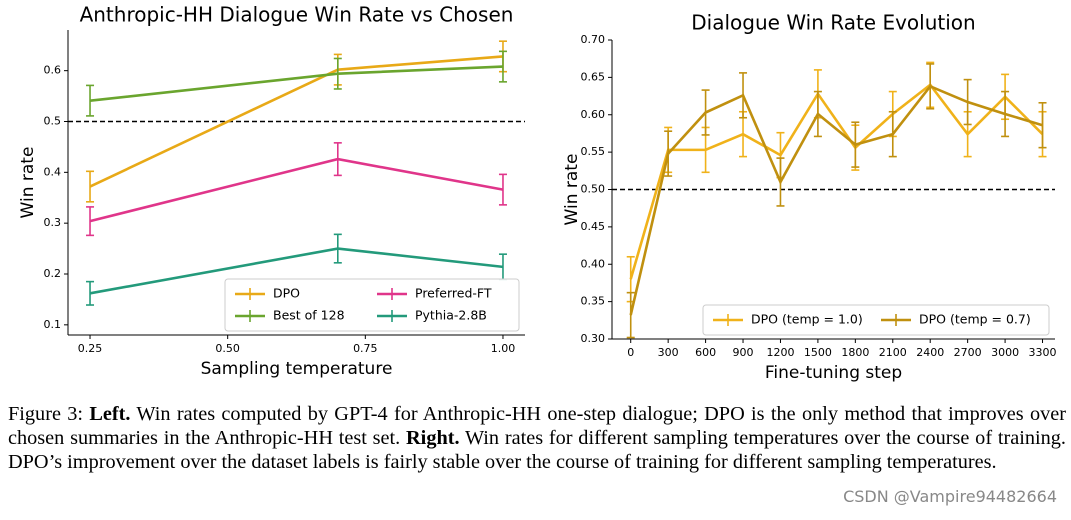 Image resolution: width=1071 pixels, height=520 pixels. What do you see at coordinates (668, 352) in the screenshot?
I see `x-tick-label: 300` at bounding box center [668, 352].